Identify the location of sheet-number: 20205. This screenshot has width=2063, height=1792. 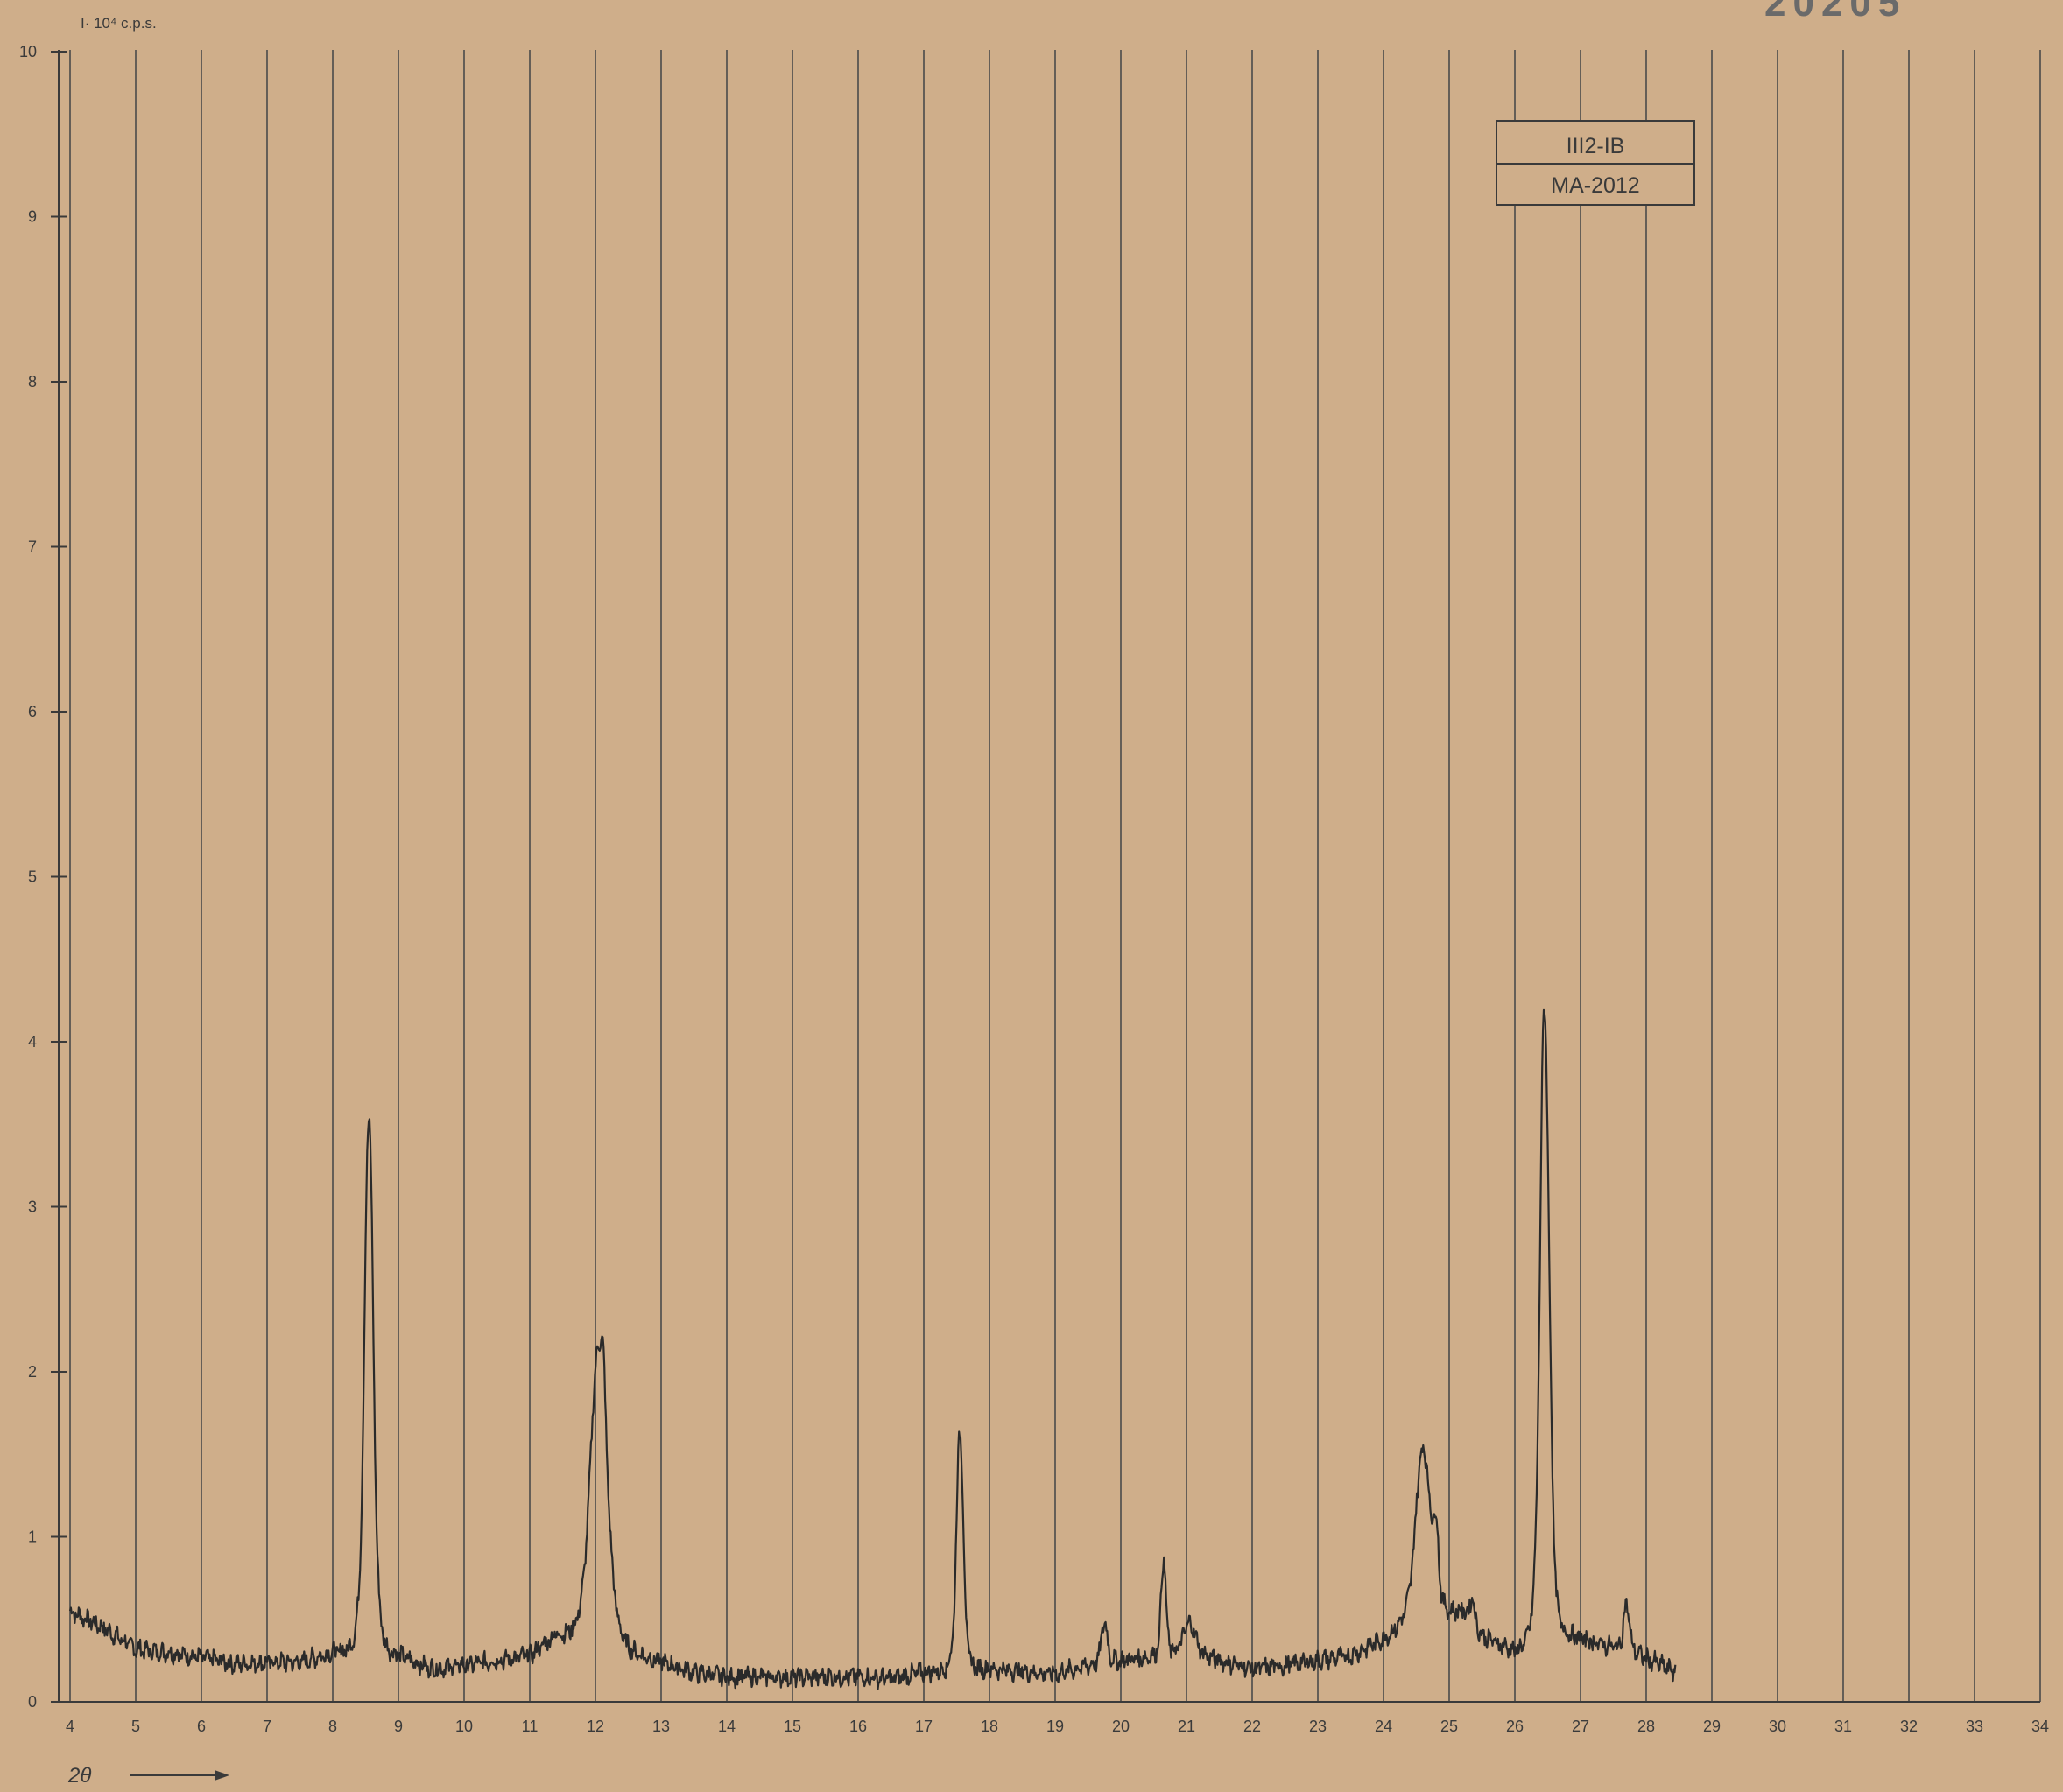
(1835, 12).